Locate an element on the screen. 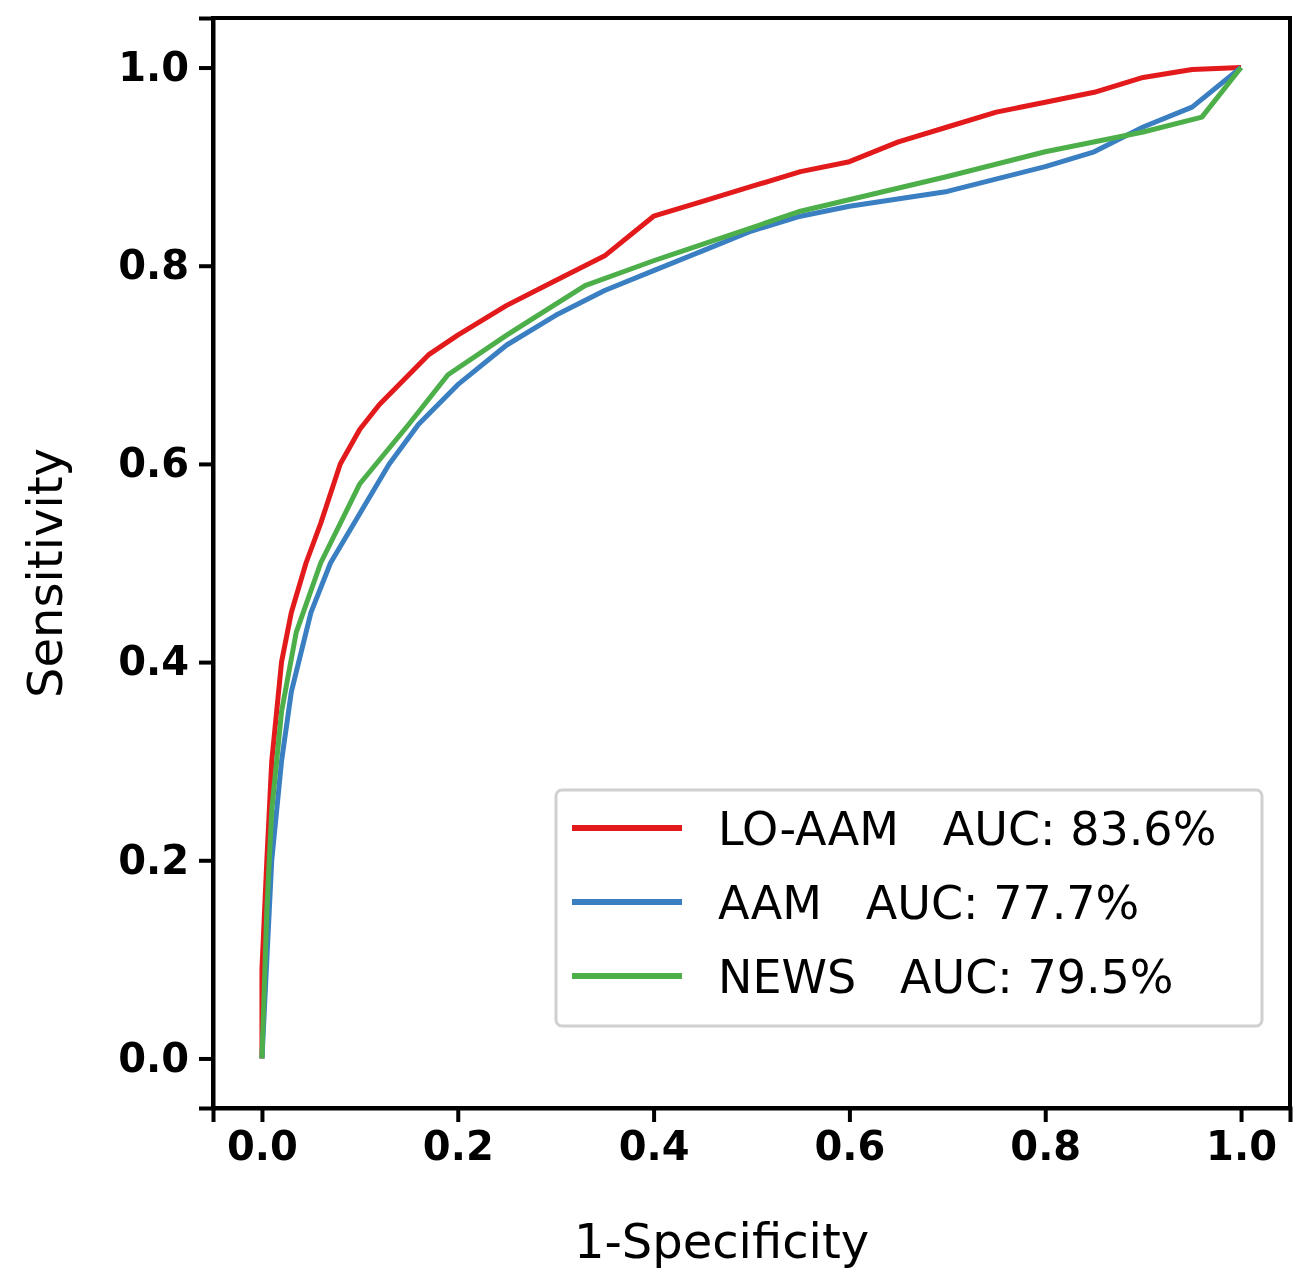 The image size is (1294, 1270). y-tick-label: 1.0 is located at coordinates (153, 66).